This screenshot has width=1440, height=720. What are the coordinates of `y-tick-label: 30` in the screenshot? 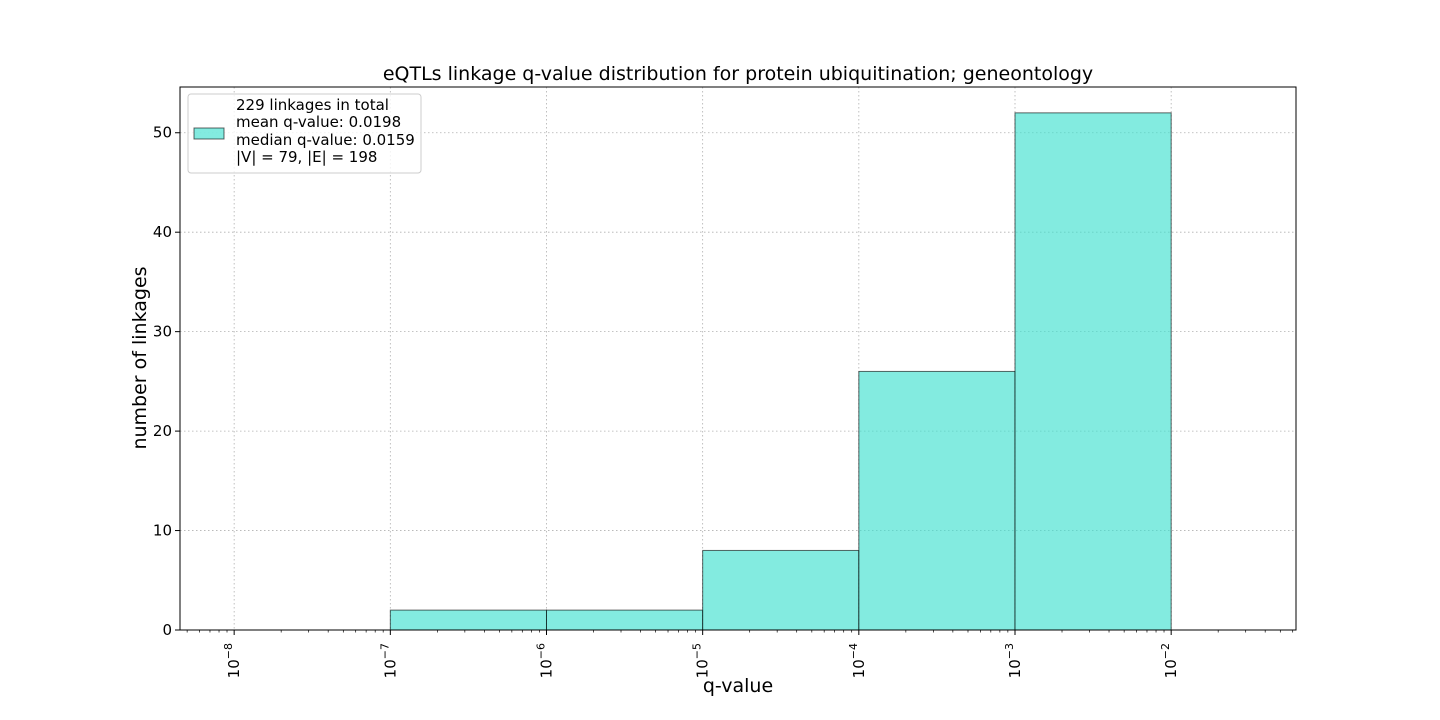 It's located at (162, 332).